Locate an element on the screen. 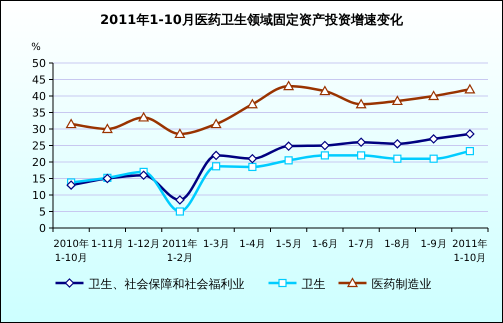  y-tick-label: 35 is located at coordinates (39, 113).